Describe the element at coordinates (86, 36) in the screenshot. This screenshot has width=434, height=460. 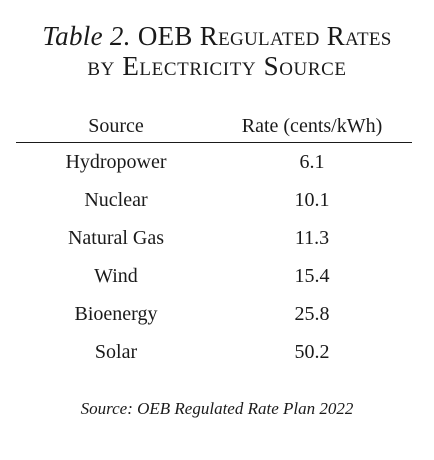
I see `table-number: Table 2.` at that location.